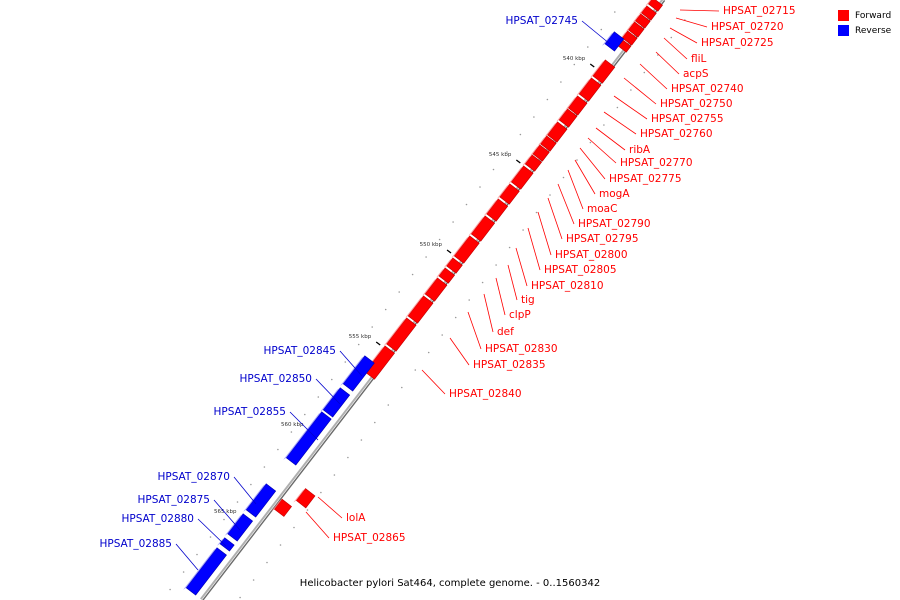 The width and height of the screenshot is (900, 600). Describe the element at coordinates (135, 544) in the screenshot. I see `gene-label: HPSAT_02885` at that location.